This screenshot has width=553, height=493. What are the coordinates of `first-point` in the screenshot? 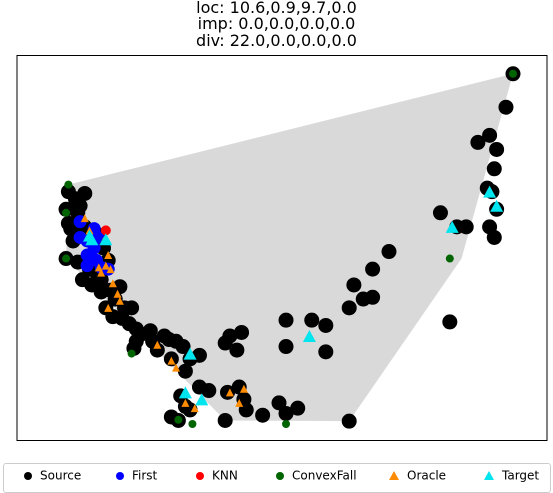 It's located at (87, 266).